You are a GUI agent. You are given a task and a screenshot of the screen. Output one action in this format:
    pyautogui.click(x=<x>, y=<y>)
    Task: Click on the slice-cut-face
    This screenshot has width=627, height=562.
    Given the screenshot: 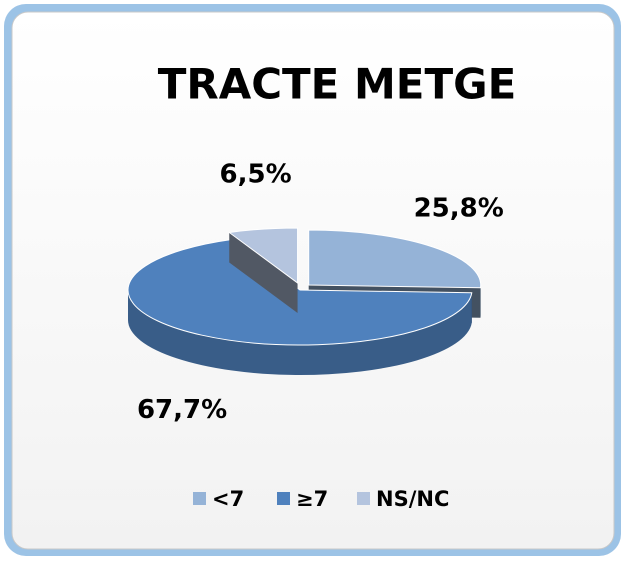 What is the action you would take?
    pyautogui.click(x=263, y=272)
    